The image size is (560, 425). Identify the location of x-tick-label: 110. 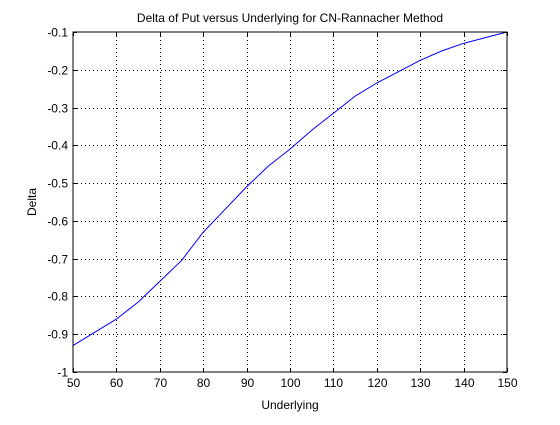
(333, 383).